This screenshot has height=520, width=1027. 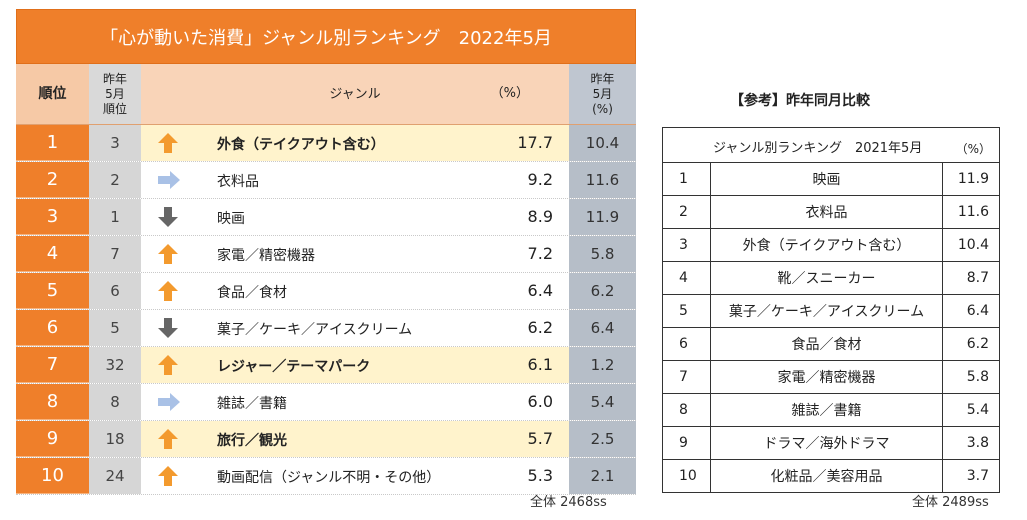 I want to click on reference-row: 4 靴／スニーカー 8.7, so click(x=831, y=278).